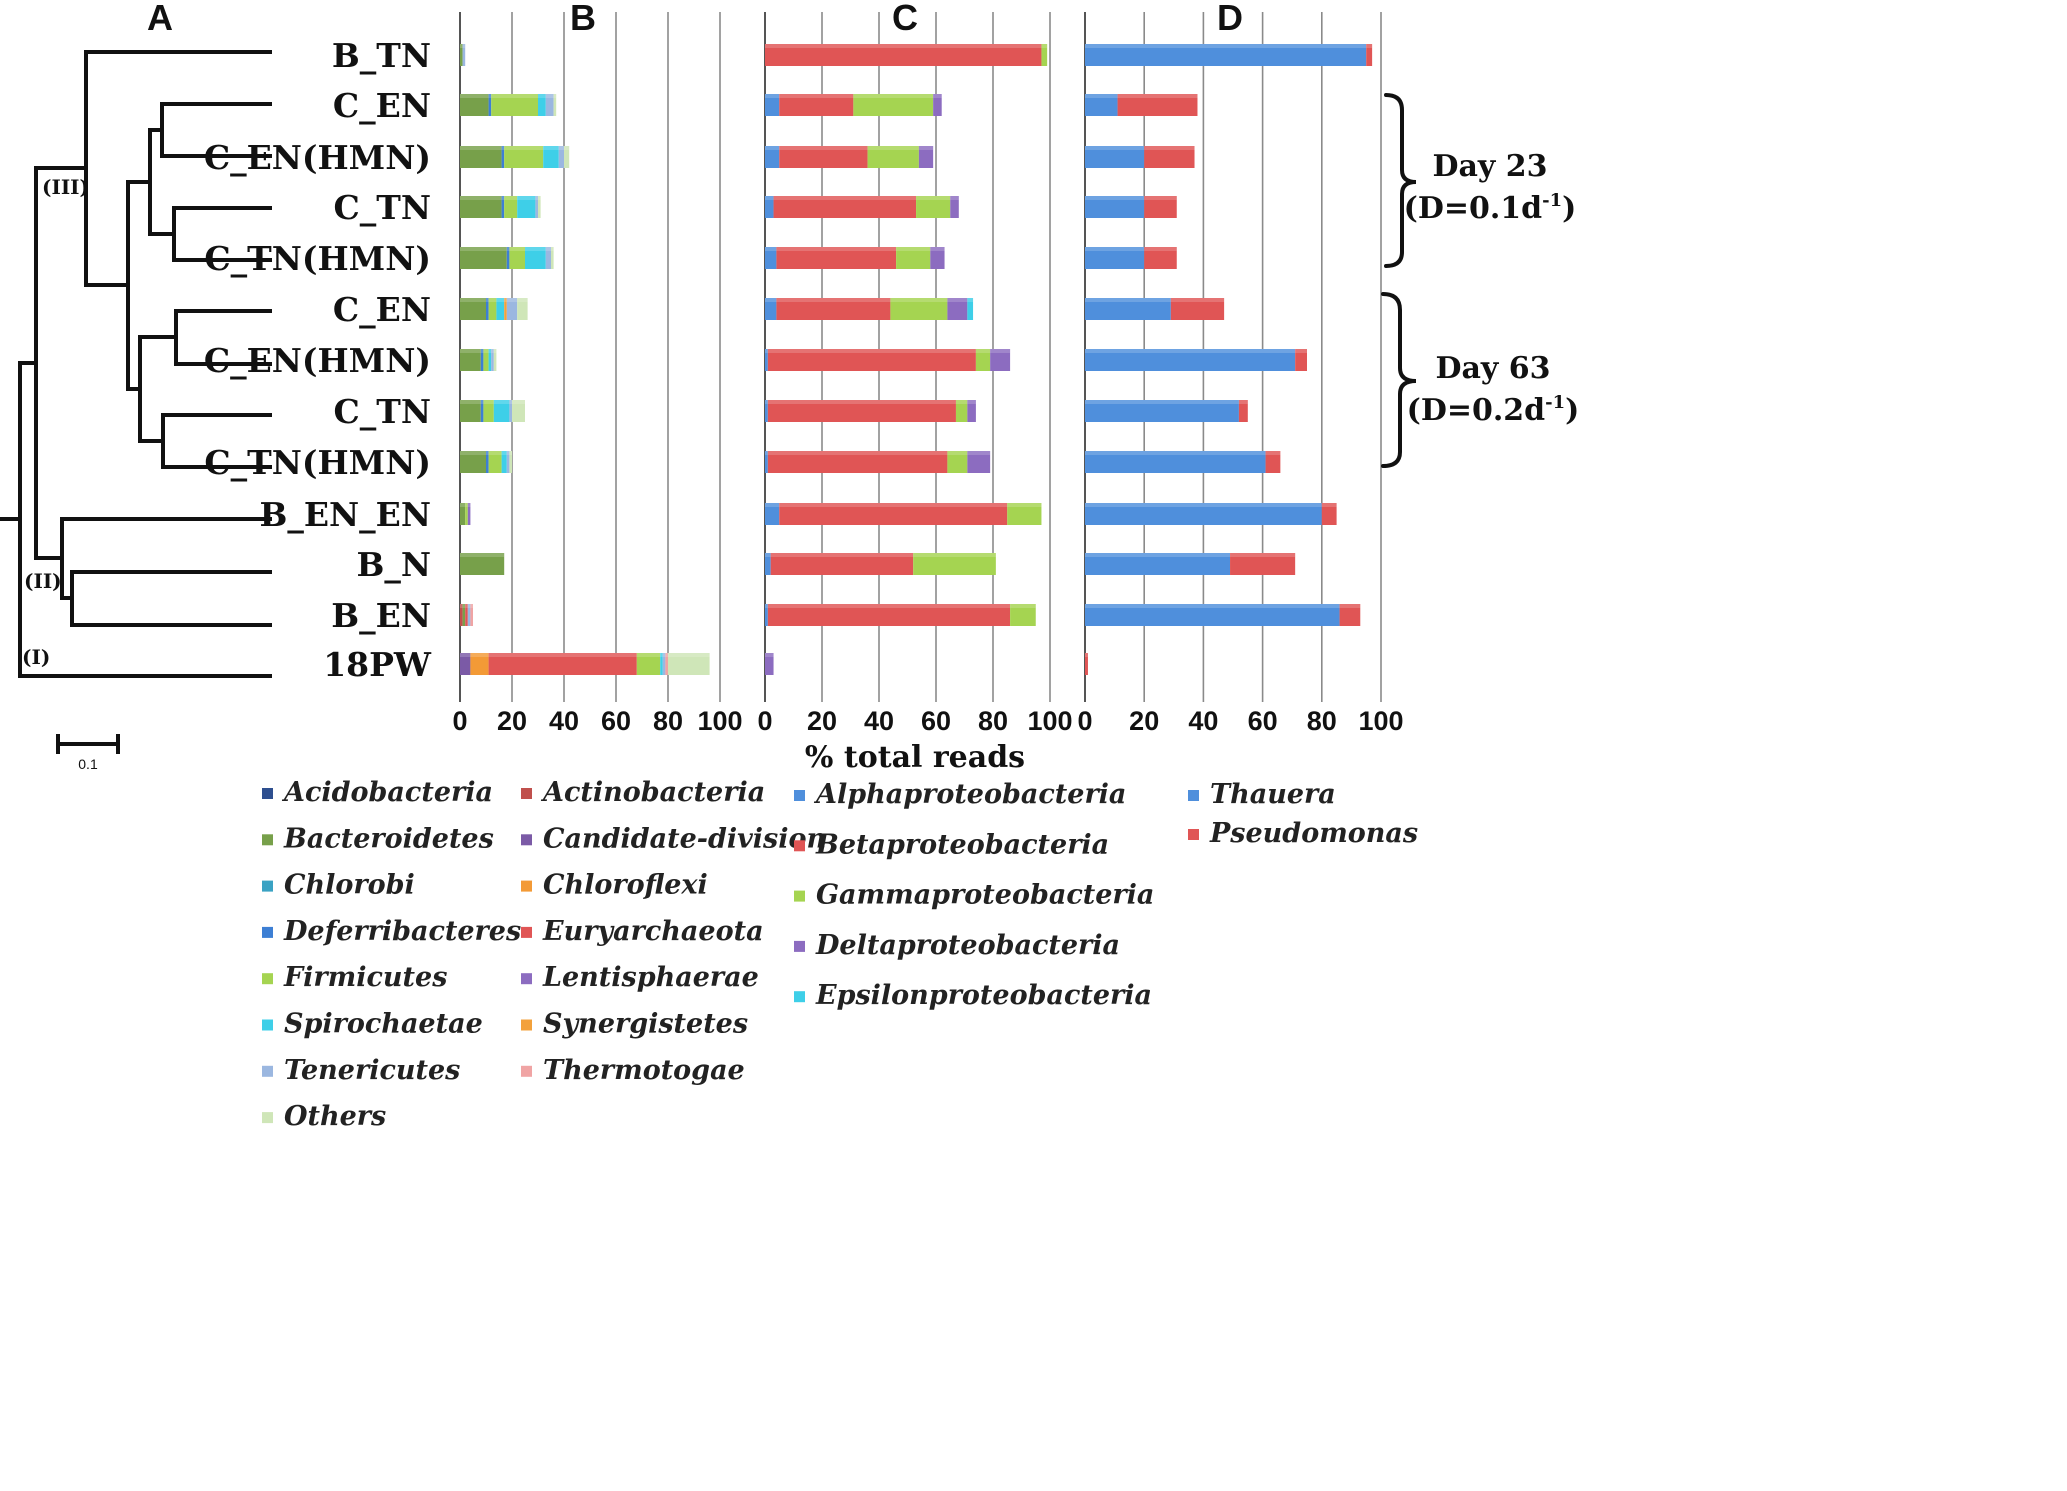  What do you see at coordinates (684, 838) in the screenshot?
I see `legend-label: Candidate-division` at bounding box center [684, 838].